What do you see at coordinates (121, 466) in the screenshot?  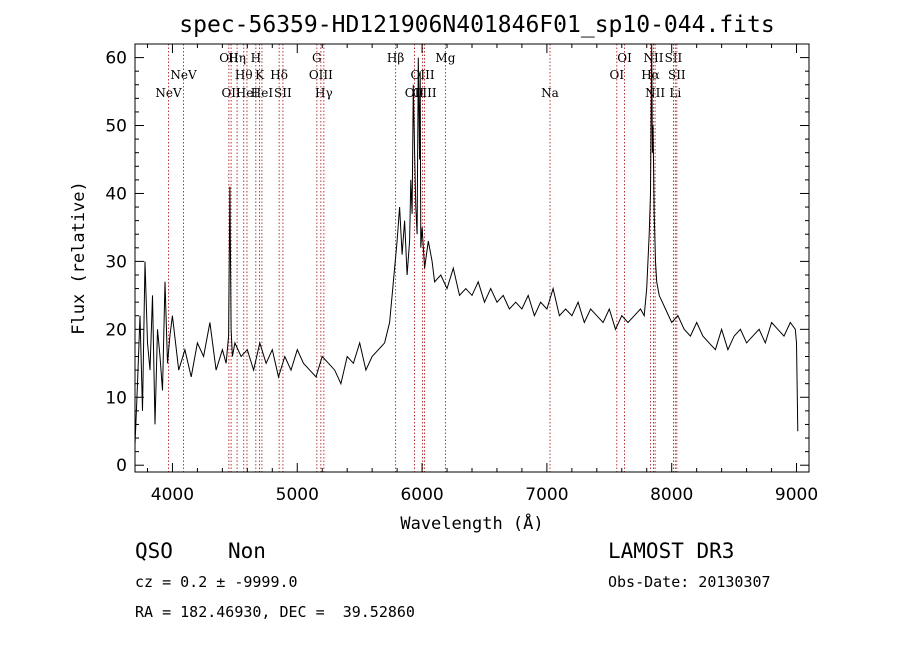 I see `y-tick-label-0: 0` at bounding box center [121, 466].